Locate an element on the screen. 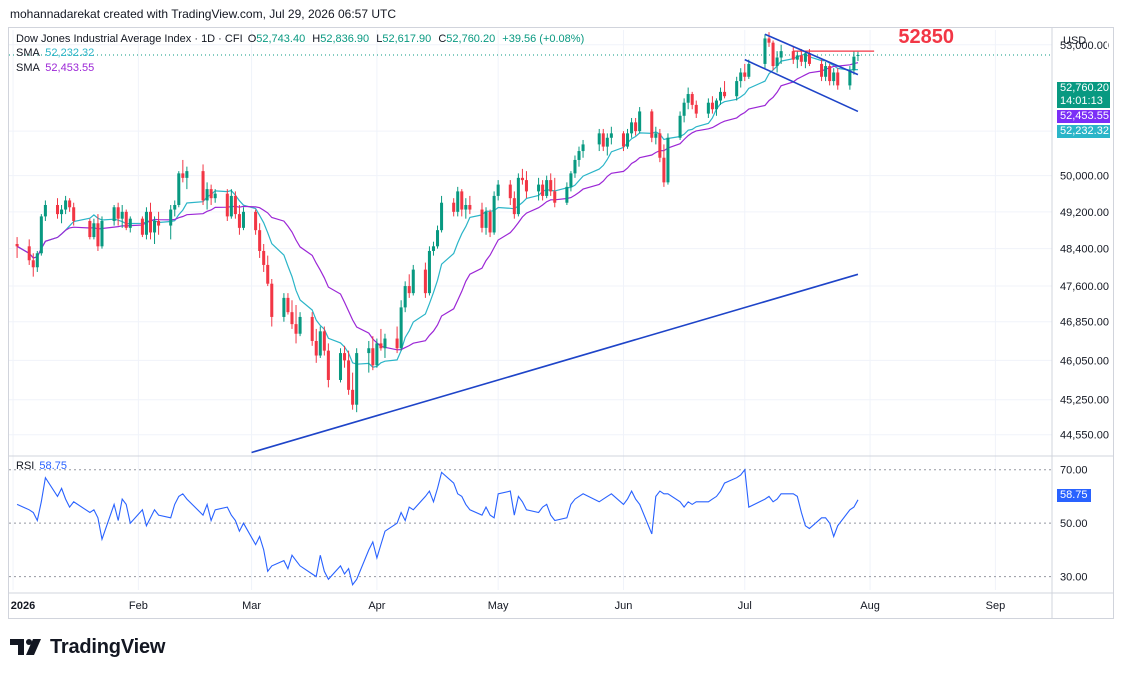 This screenshot has height=673, width=1125. sma2-legend: SMA 52,453.55 is located at coordinates (55, 68).